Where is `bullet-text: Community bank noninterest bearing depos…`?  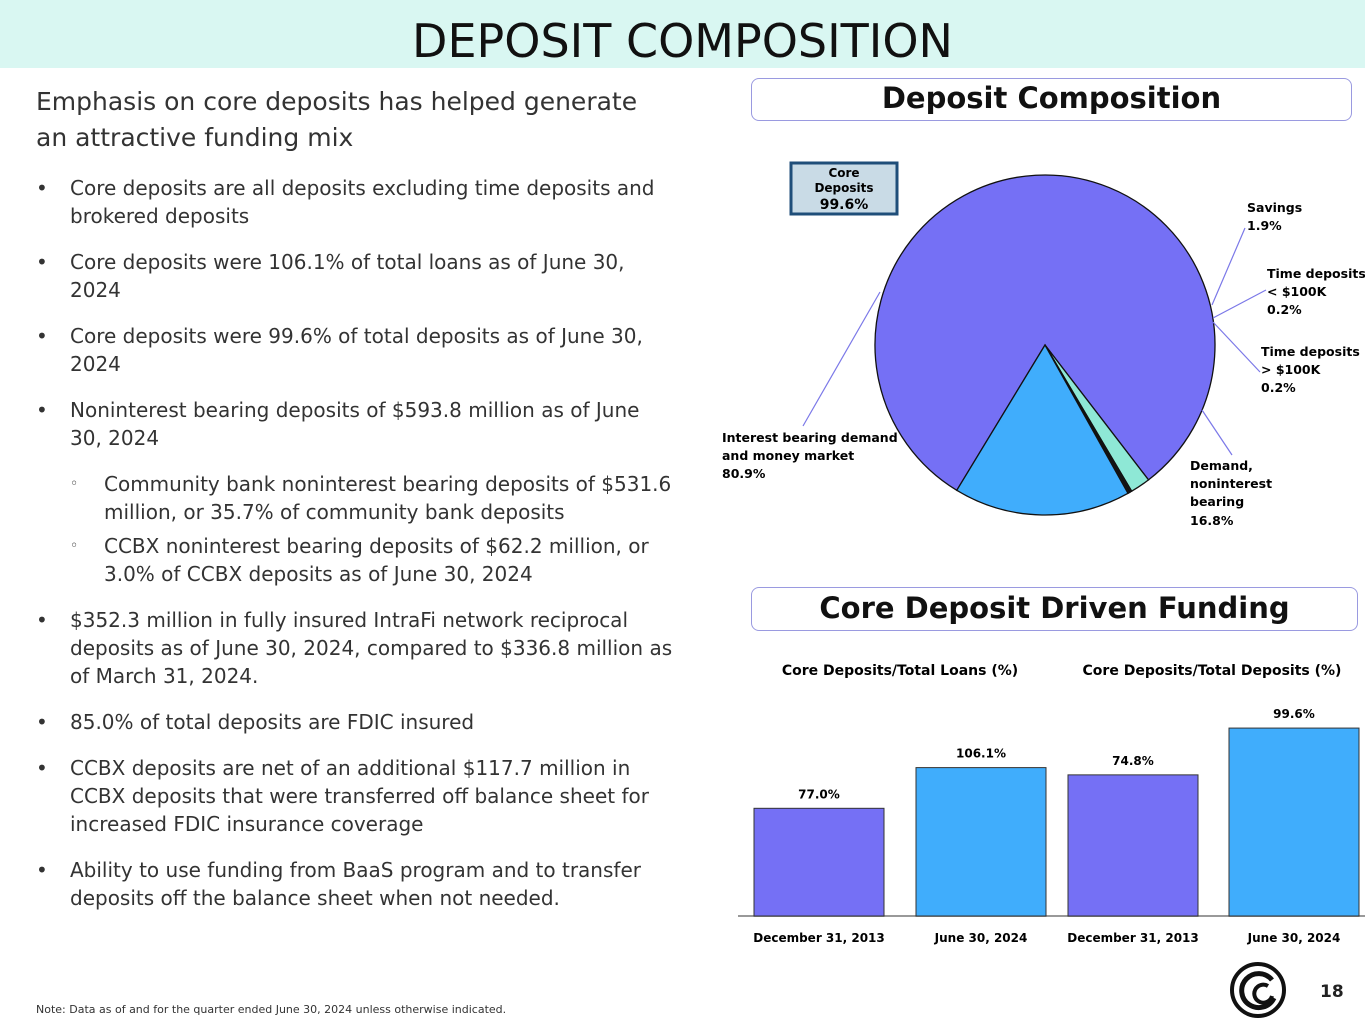
bullet-text: Community bank noninterest bearing depos… is located at coordinates (388, 498).